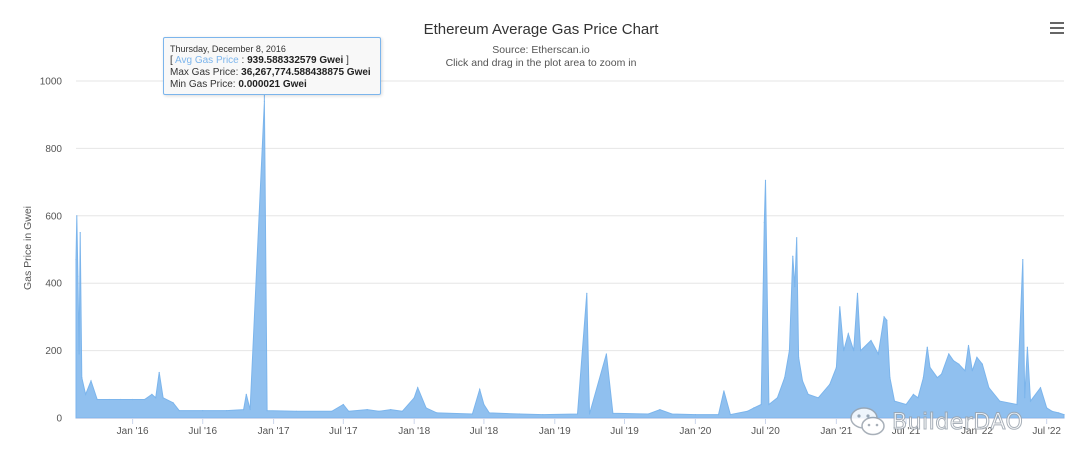 The width and height of the screenshot is (1080, 471). Describe the element at coordinates (555, 431) in the screenshot. I see `x-tick-label: Jan '19` at that location.